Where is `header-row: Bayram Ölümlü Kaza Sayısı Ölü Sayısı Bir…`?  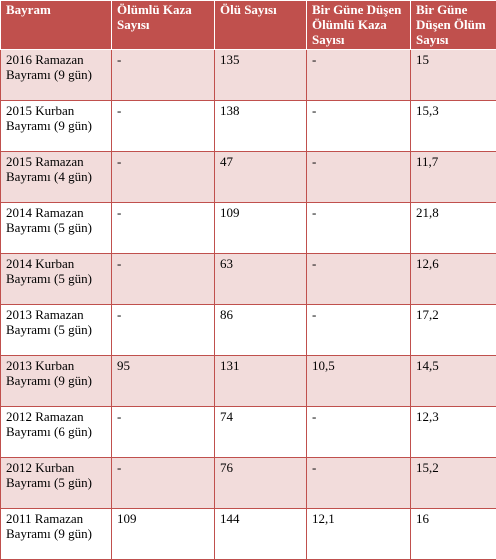 header-row: Bayram Ölümlü Kaza Sayısı Ölü Sayısı Bir… is located at coordinates (248, 25).